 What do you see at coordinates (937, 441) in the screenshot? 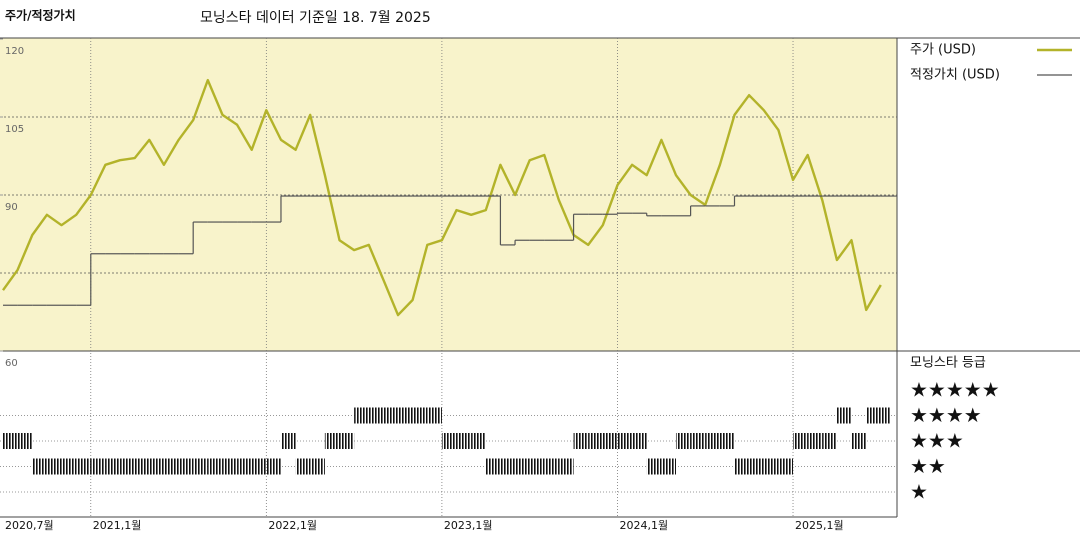
I see `star-label: ★★★` at bounding box center [937, 441].